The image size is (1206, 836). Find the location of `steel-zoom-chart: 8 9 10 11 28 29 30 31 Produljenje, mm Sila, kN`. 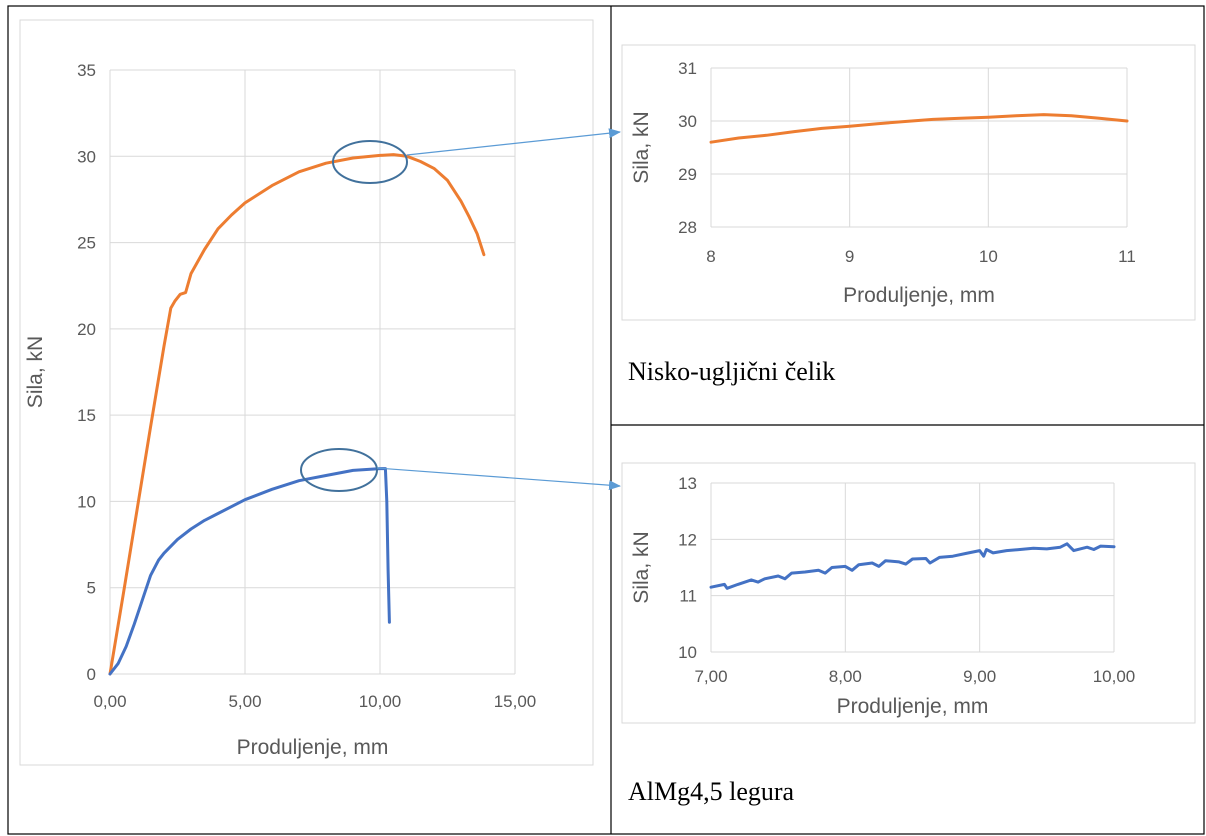

steel-zoom-chart: 8 9 10 11 28 29 30 31 Produljenje, mm Sila, kN is located at coordinates (883, 183).